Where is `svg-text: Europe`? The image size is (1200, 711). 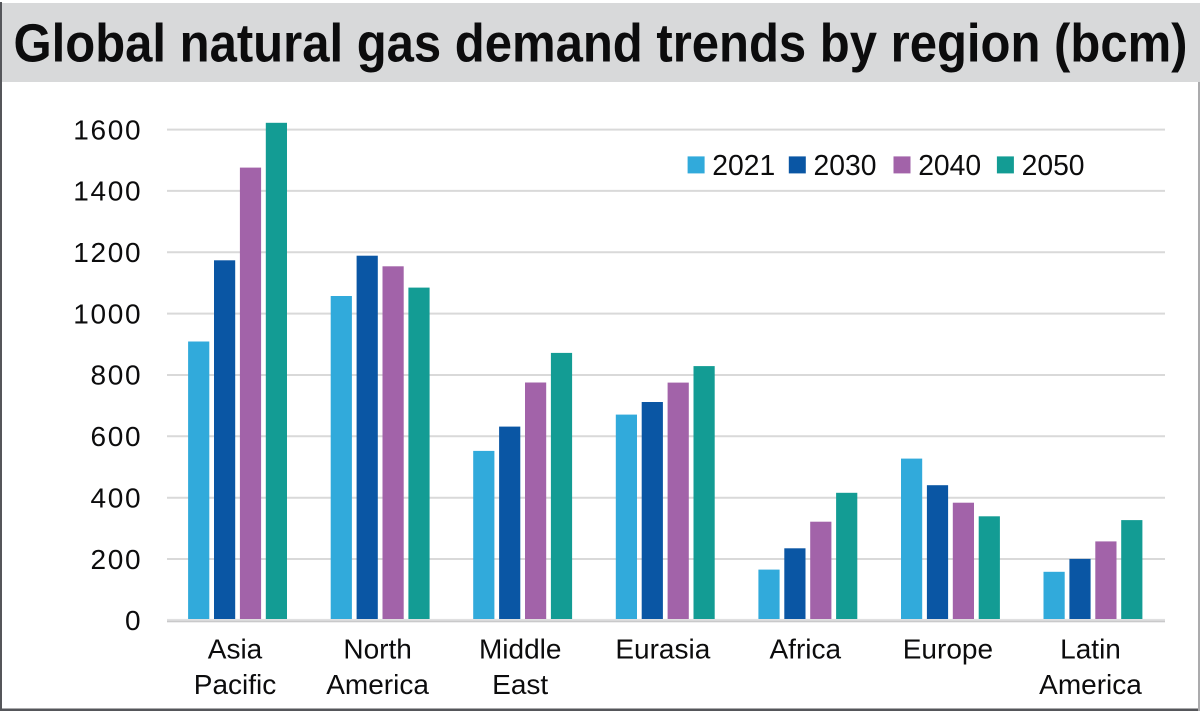
svg-text: Europe is located at coordinates (948, 649).